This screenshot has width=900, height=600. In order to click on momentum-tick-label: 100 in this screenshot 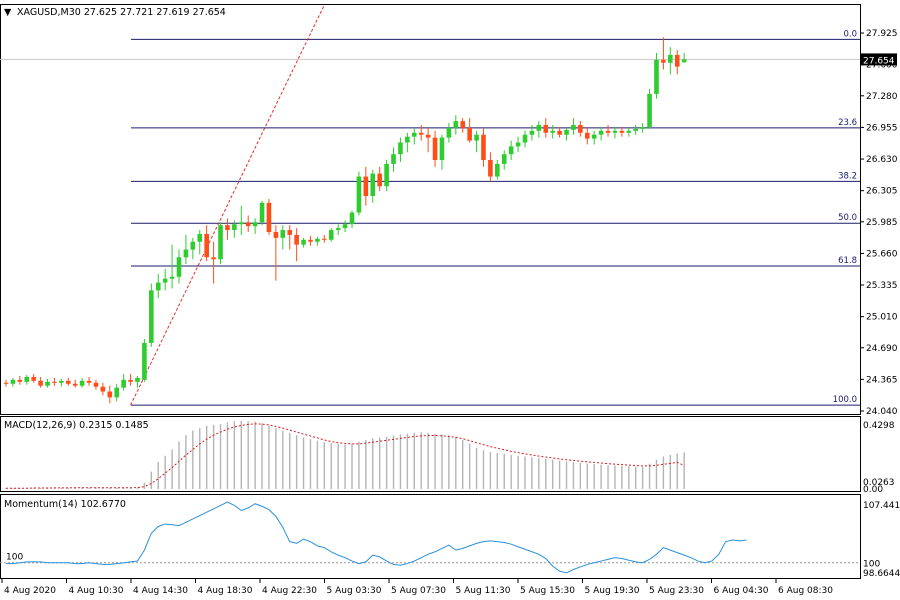, I will do `click(871, 565)`.